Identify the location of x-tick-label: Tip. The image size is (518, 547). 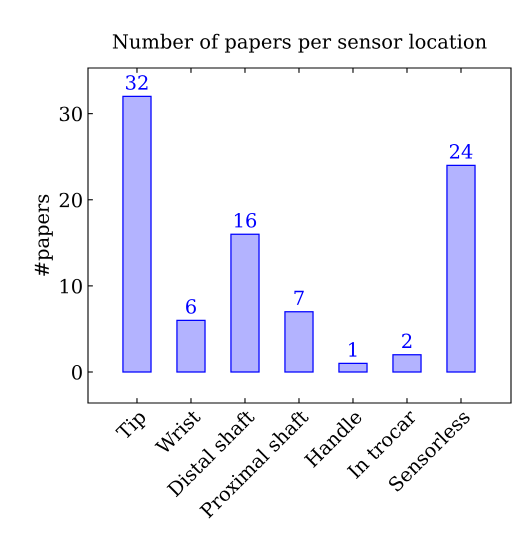
(132, 426).